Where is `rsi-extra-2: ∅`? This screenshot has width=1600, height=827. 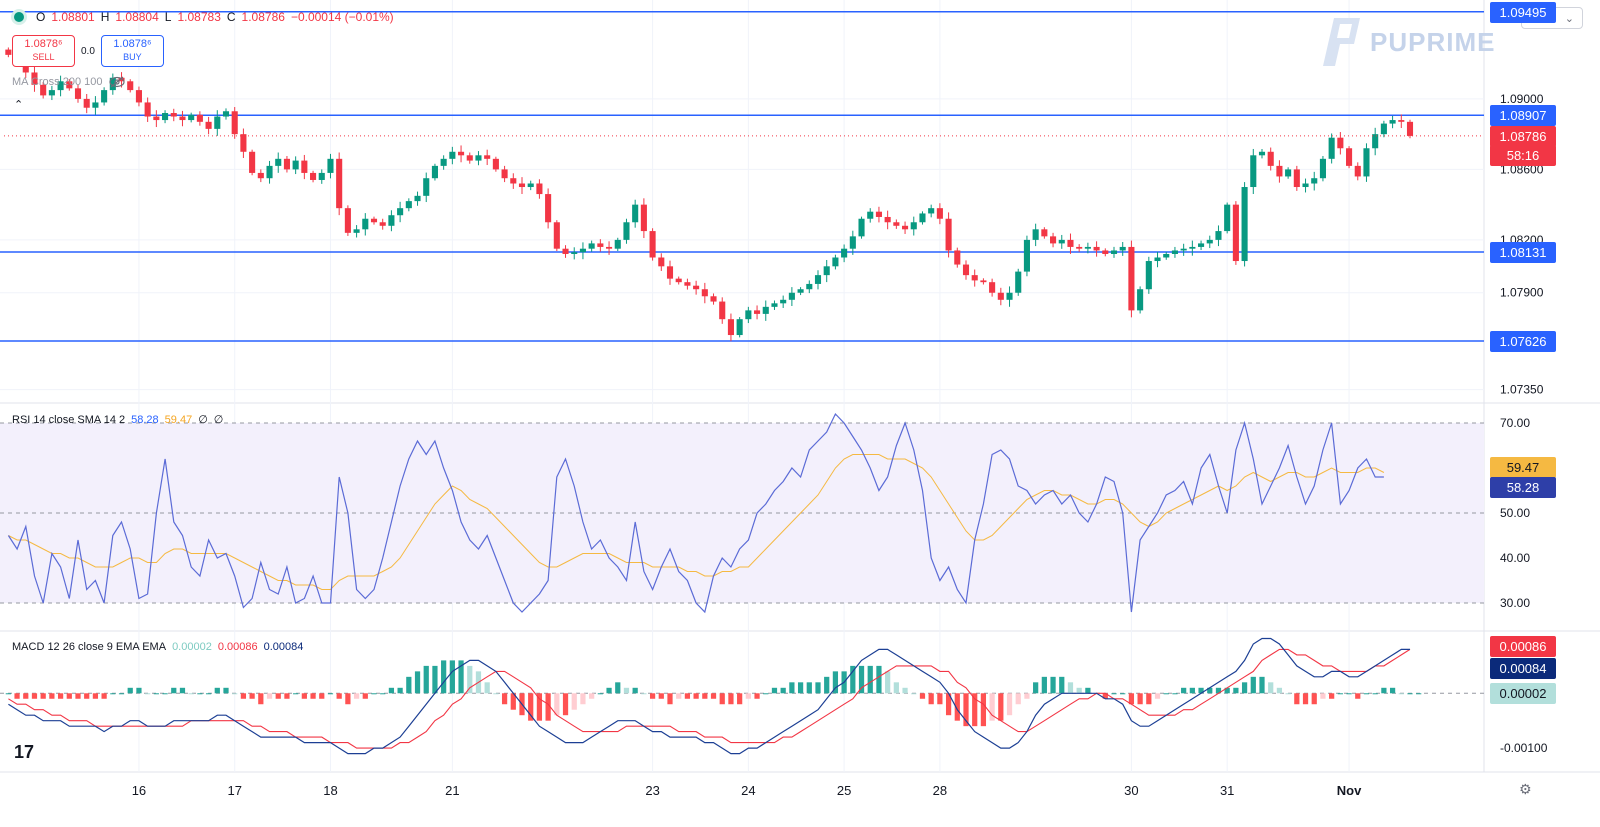
rsi-extra-2: ∅ is located at coordinates (218, 420).